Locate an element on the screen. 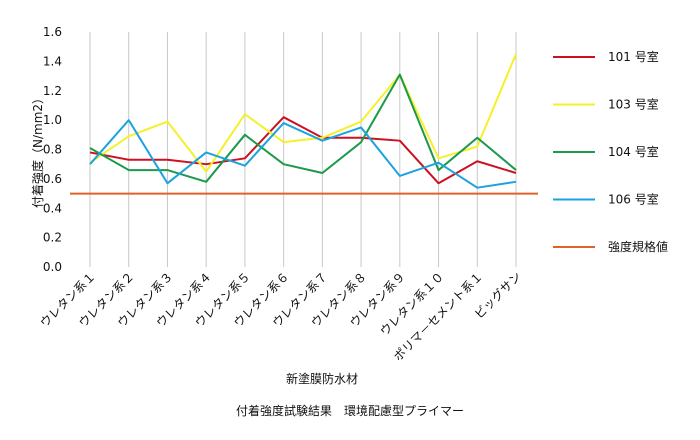 The height and width of the screenshot is (440, 700). chart-caption: 付着強度試験結果 環境配慮型プライマー is located at coordinates (349, 411).